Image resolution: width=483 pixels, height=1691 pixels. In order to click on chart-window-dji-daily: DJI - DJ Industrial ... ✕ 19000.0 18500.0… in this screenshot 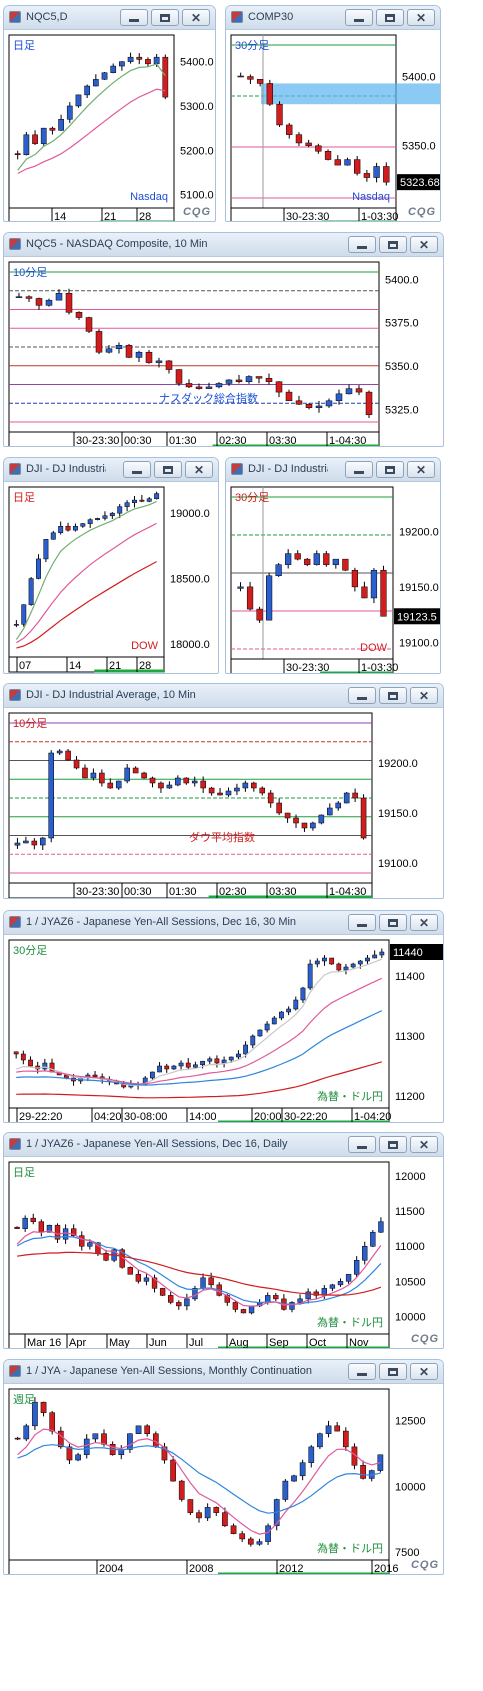, I will do `click(111, 565)`.